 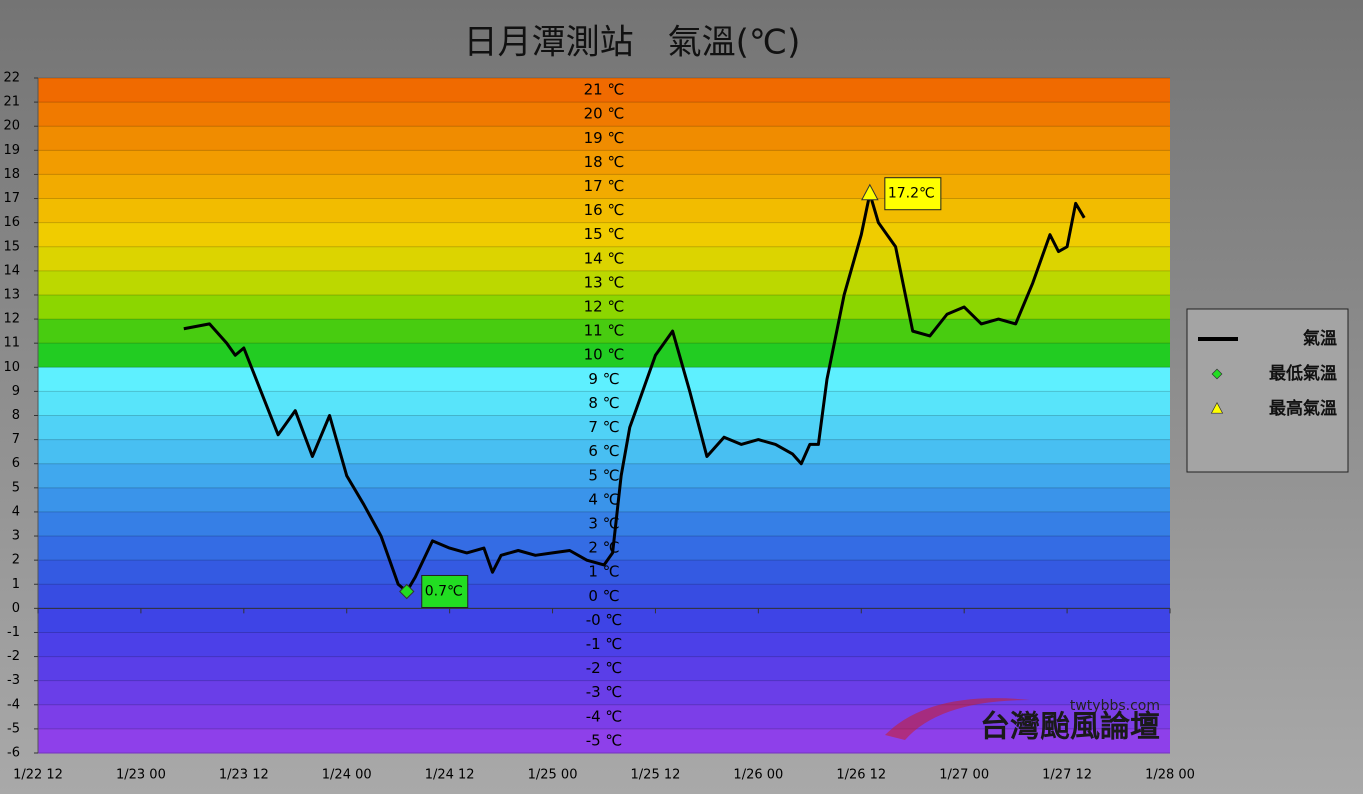 I want to click on y-tick-label: 18, so click(x=11, y=174).